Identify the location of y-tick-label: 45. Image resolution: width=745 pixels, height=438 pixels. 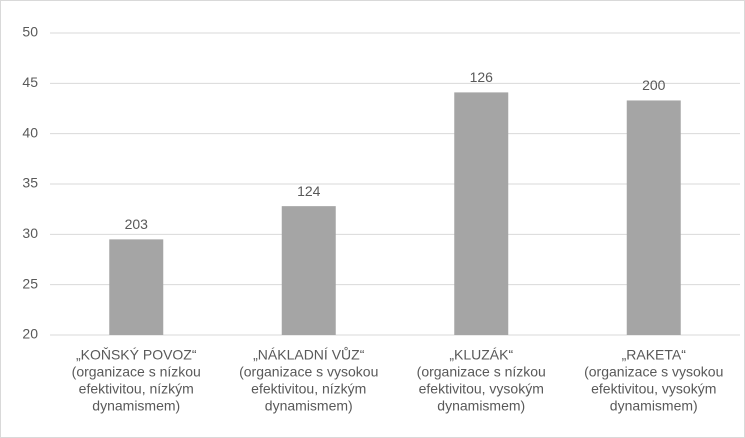
(30, 82).